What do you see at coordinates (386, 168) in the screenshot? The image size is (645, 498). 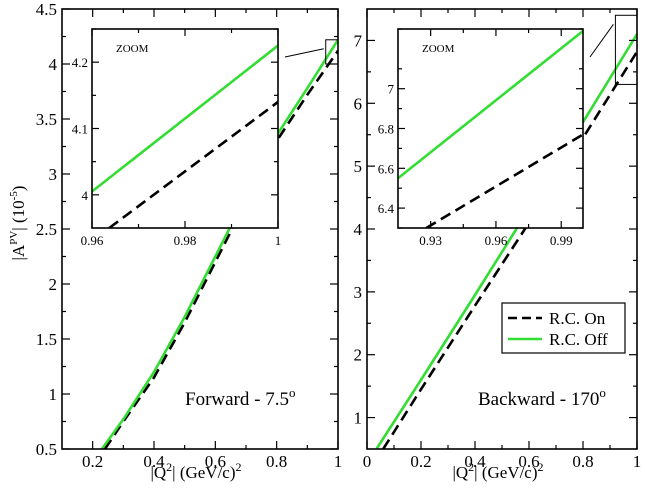 I see `inset-y-tick-label: 6.6` at bounding box center [386, 168].